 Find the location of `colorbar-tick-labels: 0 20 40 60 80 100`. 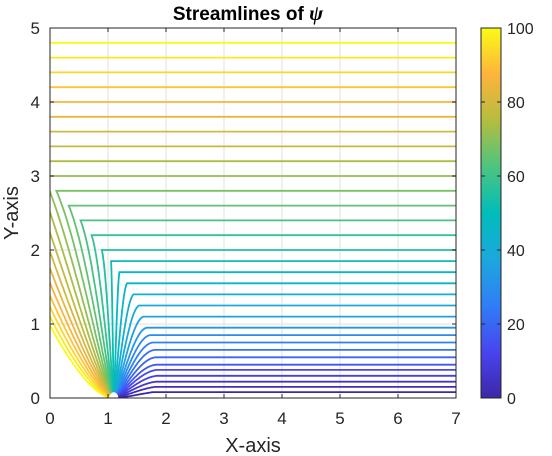

colorbar-tick-labels: 0 20 40 60 80 100 is located at coordinates (520, 214).